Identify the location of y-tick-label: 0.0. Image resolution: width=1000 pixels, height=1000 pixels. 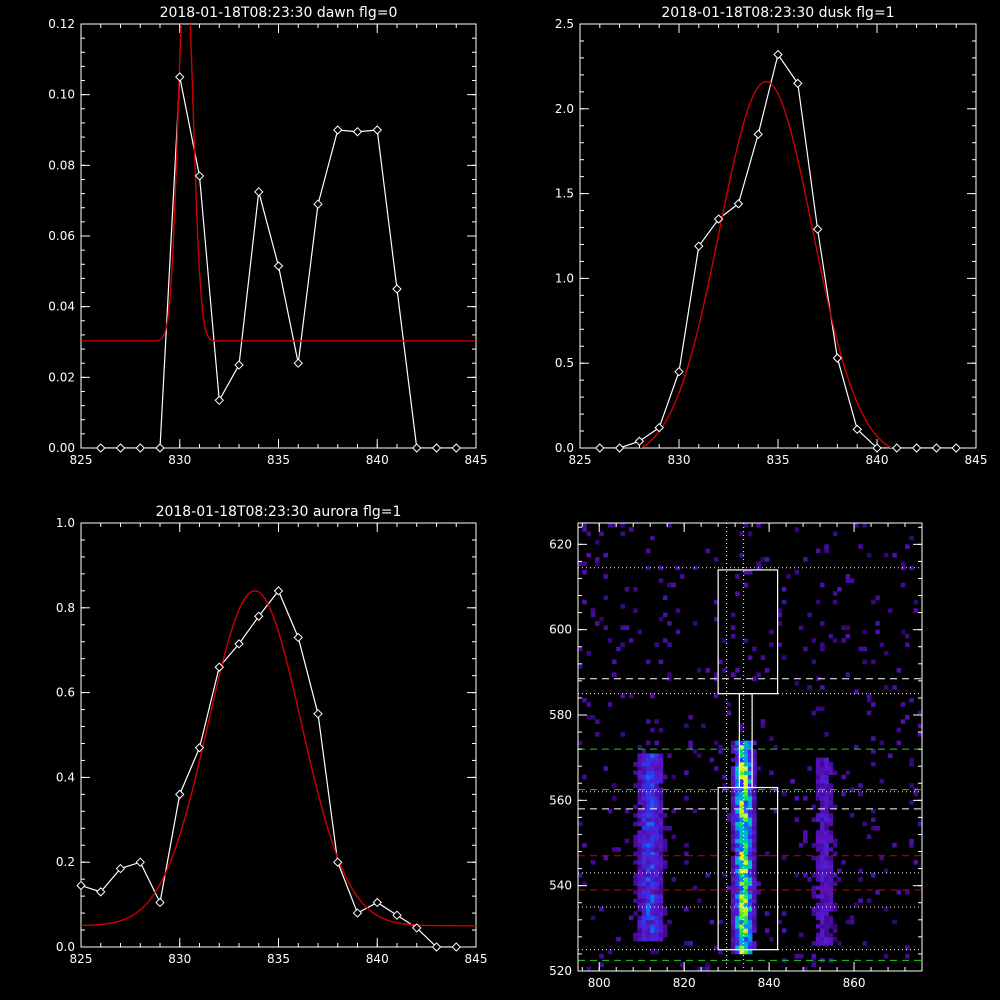
(65, 947).